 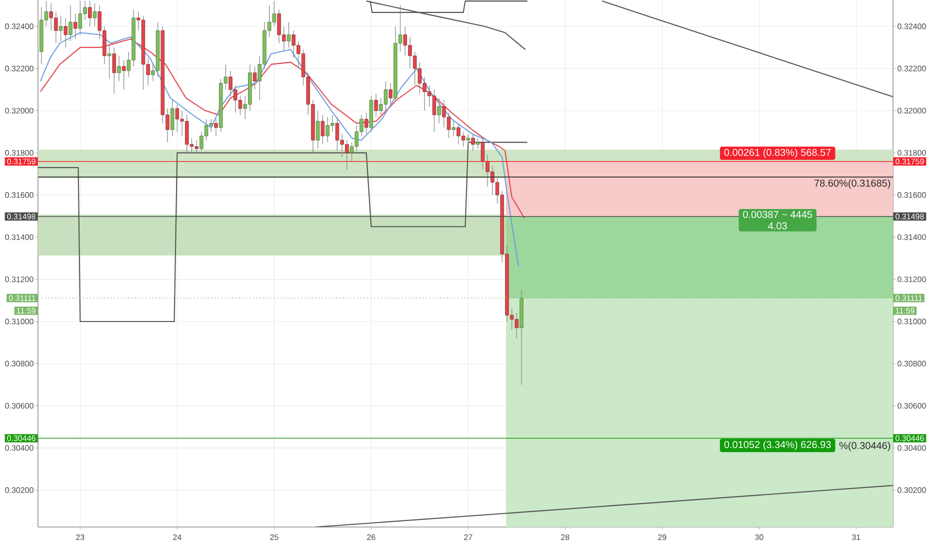 I want to click on y2-tick-label: 0.30200, so click(x=19, y=490).